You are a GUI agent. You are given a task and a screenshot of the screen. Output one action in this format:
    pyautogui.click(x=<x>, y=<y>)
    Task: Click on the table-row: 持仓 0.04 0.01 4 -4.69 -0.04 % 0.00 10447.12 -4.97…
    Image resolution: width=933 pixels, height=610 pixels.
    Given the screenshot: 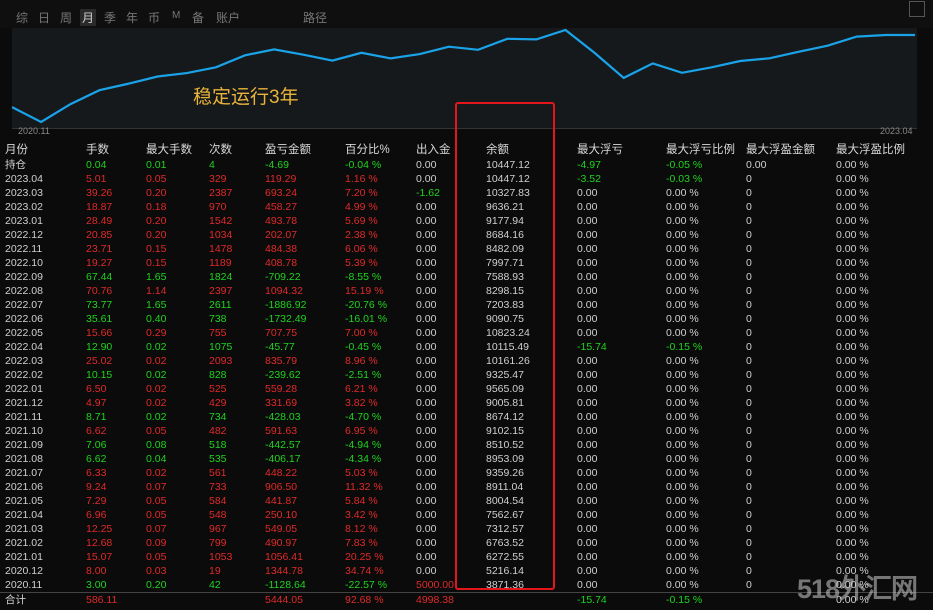 What is the action you would take?
    pyautogui.click(x=460, y=165)
    